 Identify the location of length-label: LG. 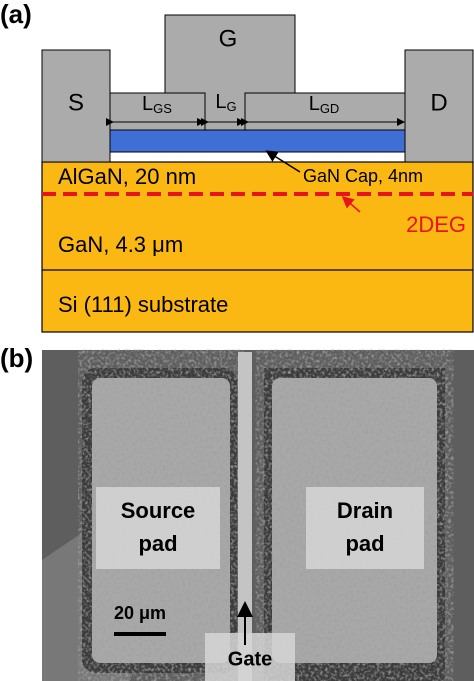
(225, 102).